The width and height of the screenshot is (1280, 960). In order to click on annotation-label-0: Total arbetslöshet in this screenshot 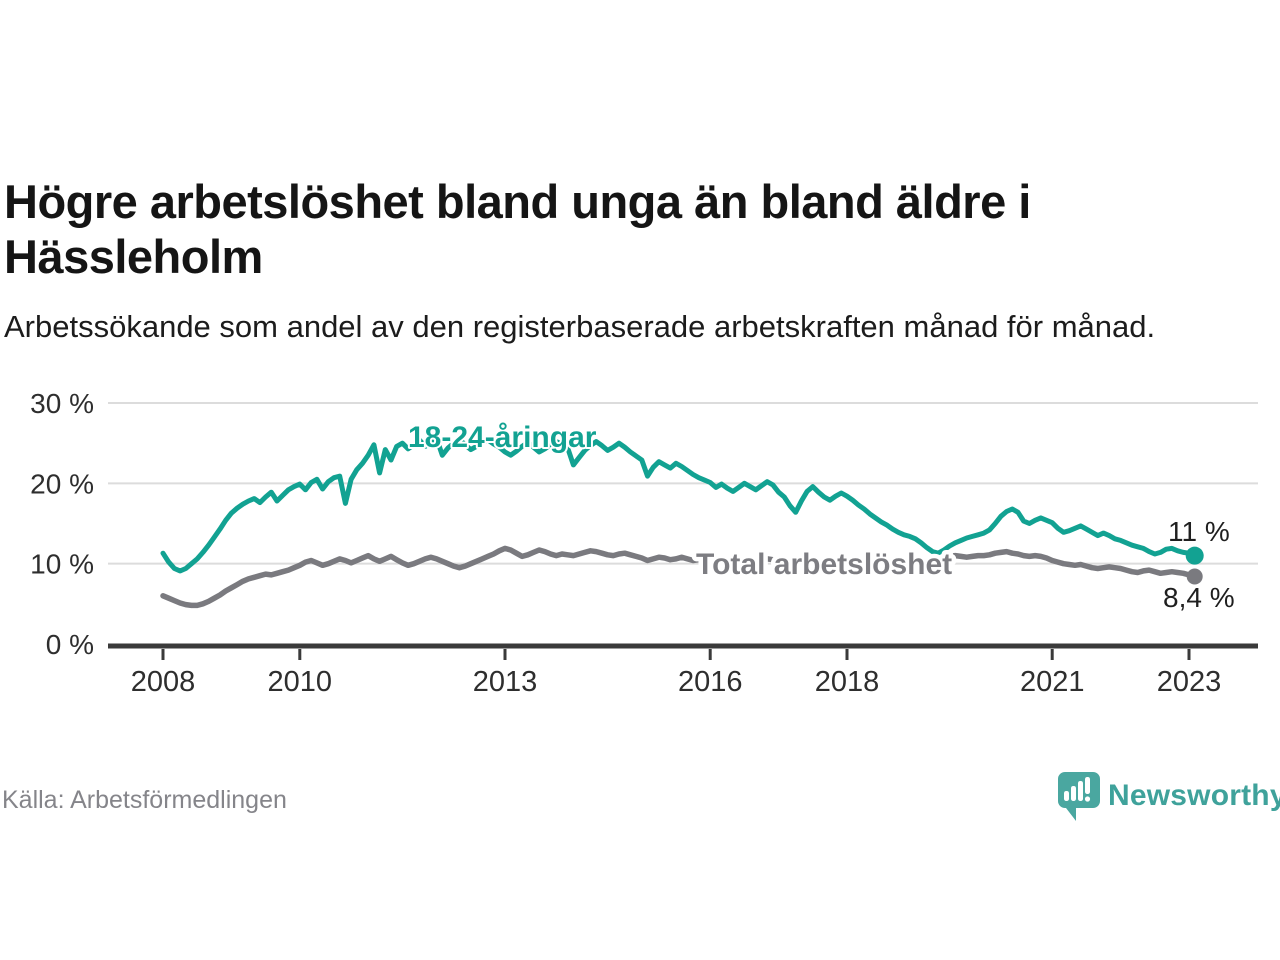, I will do `click(824, 564)`.